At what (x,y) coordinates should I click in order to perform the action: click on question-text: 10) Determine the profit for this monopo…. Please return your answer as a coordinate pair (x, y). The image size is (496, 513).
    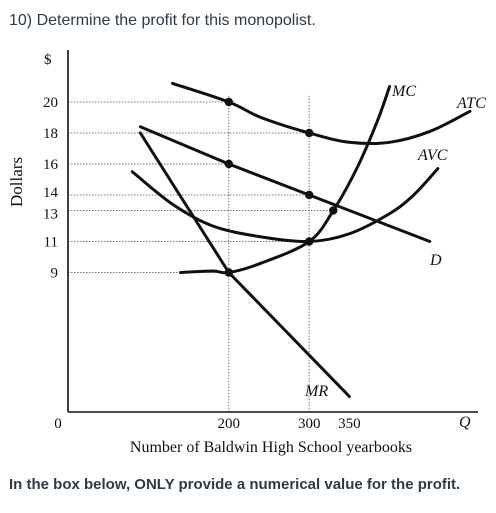
    Looking at the image, I should click on (162, 20).